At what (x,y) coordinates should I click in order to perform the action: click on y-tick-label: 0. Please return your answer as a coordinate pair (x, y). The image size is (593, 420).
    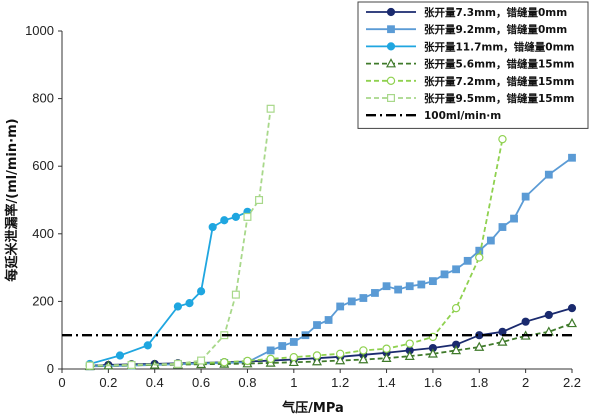
    Looking at the image, I should click on (50, 368).